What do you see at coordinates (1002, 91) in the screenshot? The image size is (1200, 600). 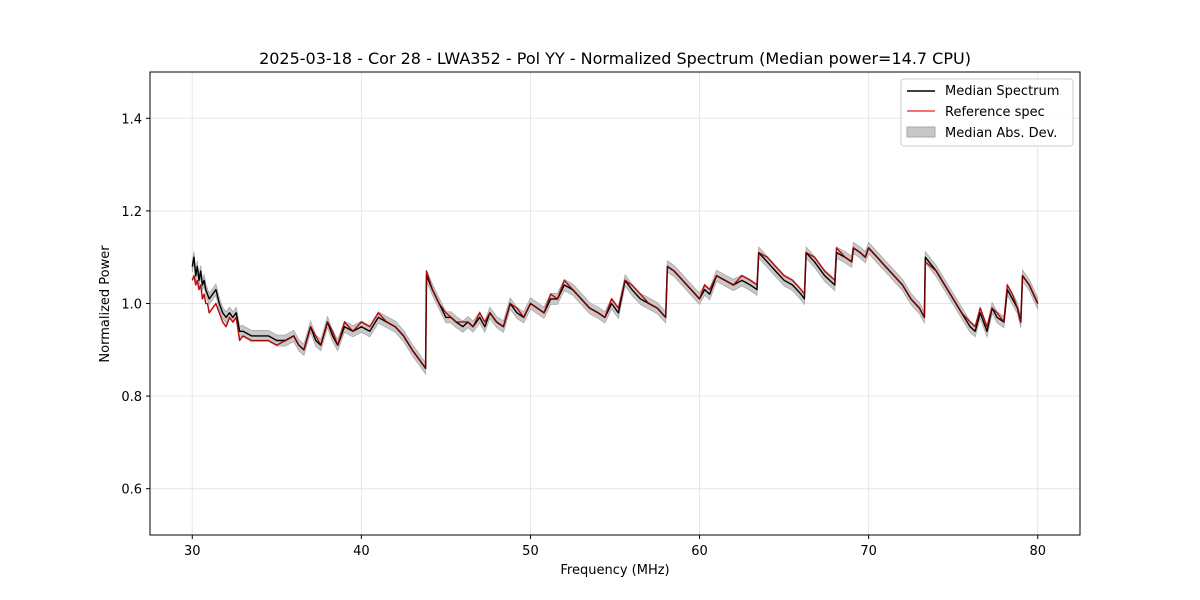 I see `legend-median-label: Median Spectrum` at bounding box center [1002, 91].